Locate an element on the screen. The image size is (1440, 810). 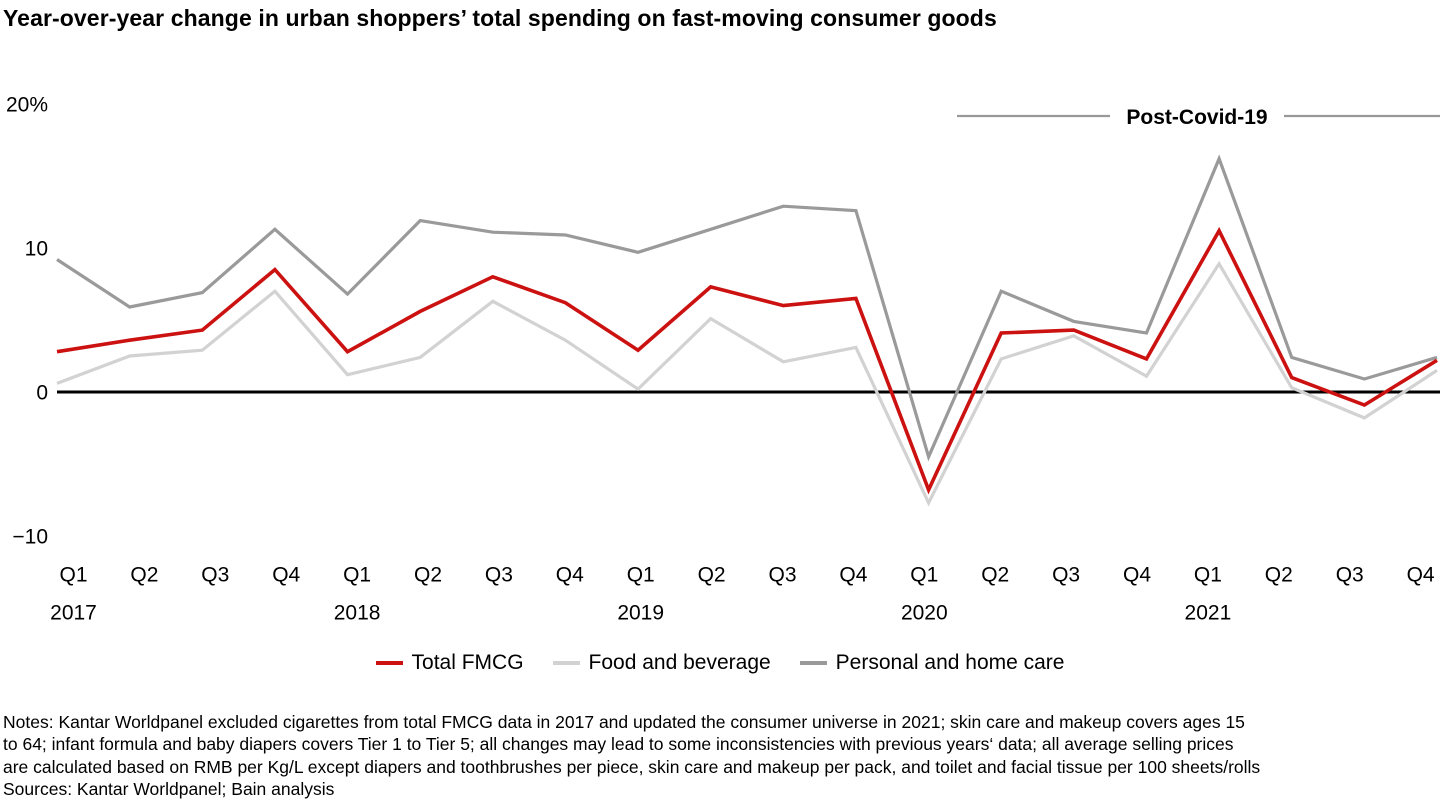
legend-item-food-and-beverage: Food and beverage is located at coordinates (661, 663).